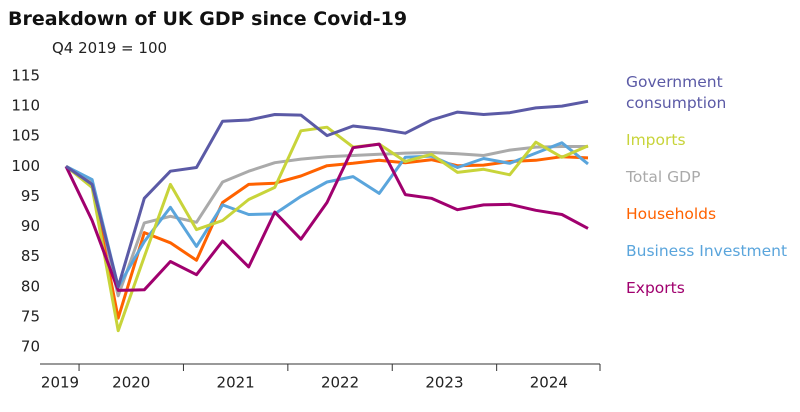 This screenshot has width=800, height=412. What do you see at coordinates (60, 383) in the screenshot?
I see `x-tick-label: 2019` at bounding box center [60, 383].